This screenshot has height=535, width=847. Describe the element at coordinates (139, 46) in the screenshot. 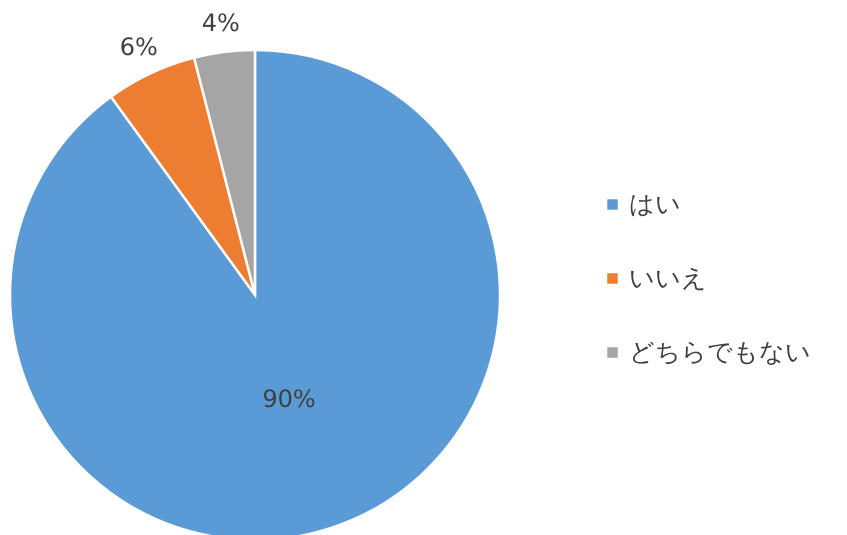

I see `data-label: 6%` at that location.